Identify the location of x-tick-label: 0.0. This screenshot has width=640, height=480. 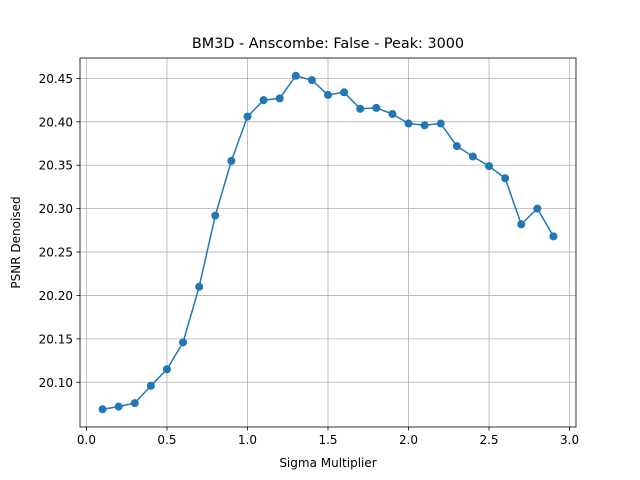
(86, 440).